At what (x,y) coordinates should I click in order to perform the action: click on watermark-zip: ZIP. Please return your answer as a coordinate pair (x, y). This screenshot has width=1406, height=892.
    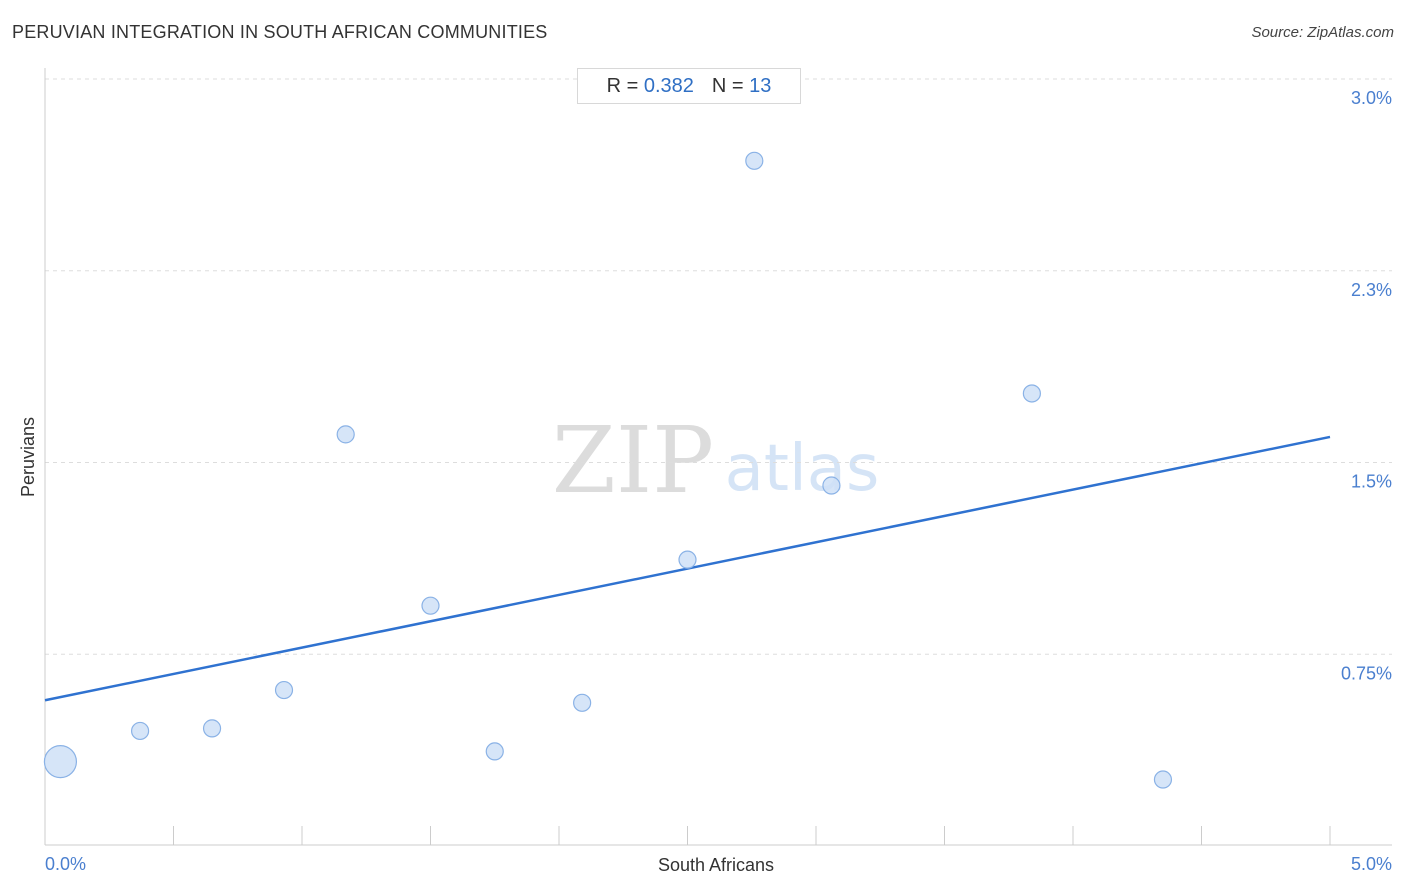
    Looking at the image, I should click on (633, 460).